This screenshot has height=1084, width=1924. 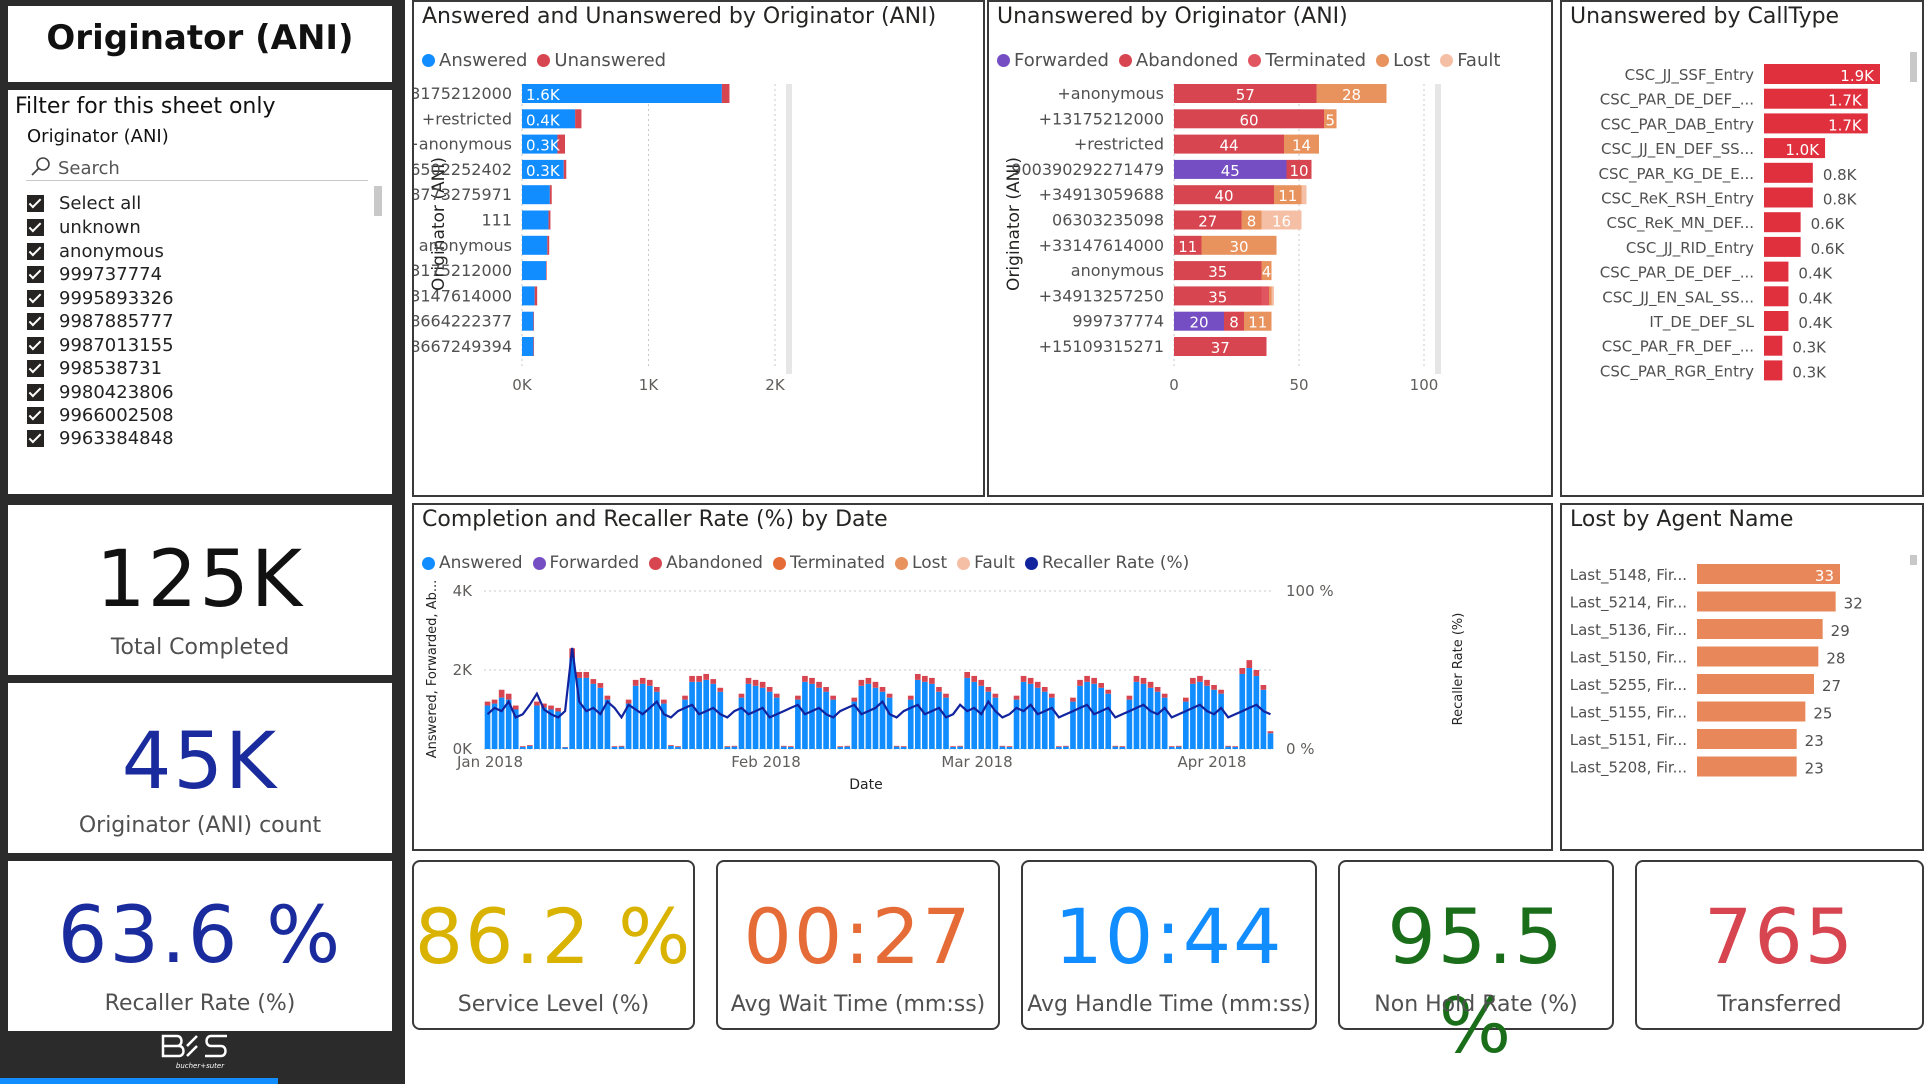 What do you see at coordinates (1300, 749) in the screenshot?
I see `y2-tick-label: 0 %` at bounding box center [1300, 749].